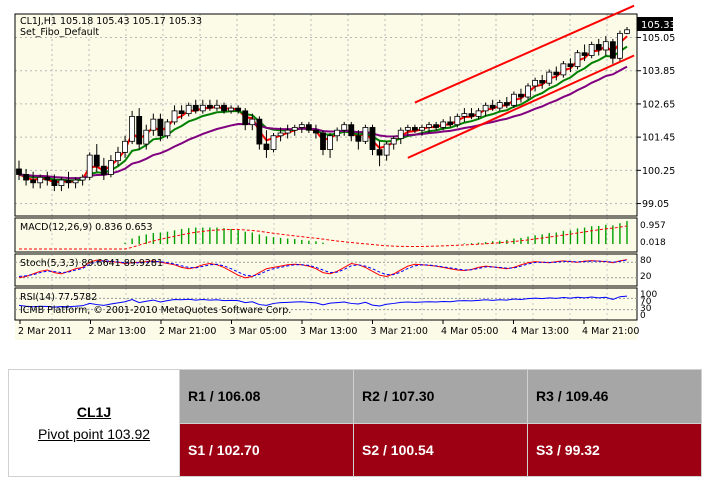 The image size is (710, 480). Describe the element at coordinates (646, 302) in the screenshot. I see `rsi-tick-70: 70` at that location.